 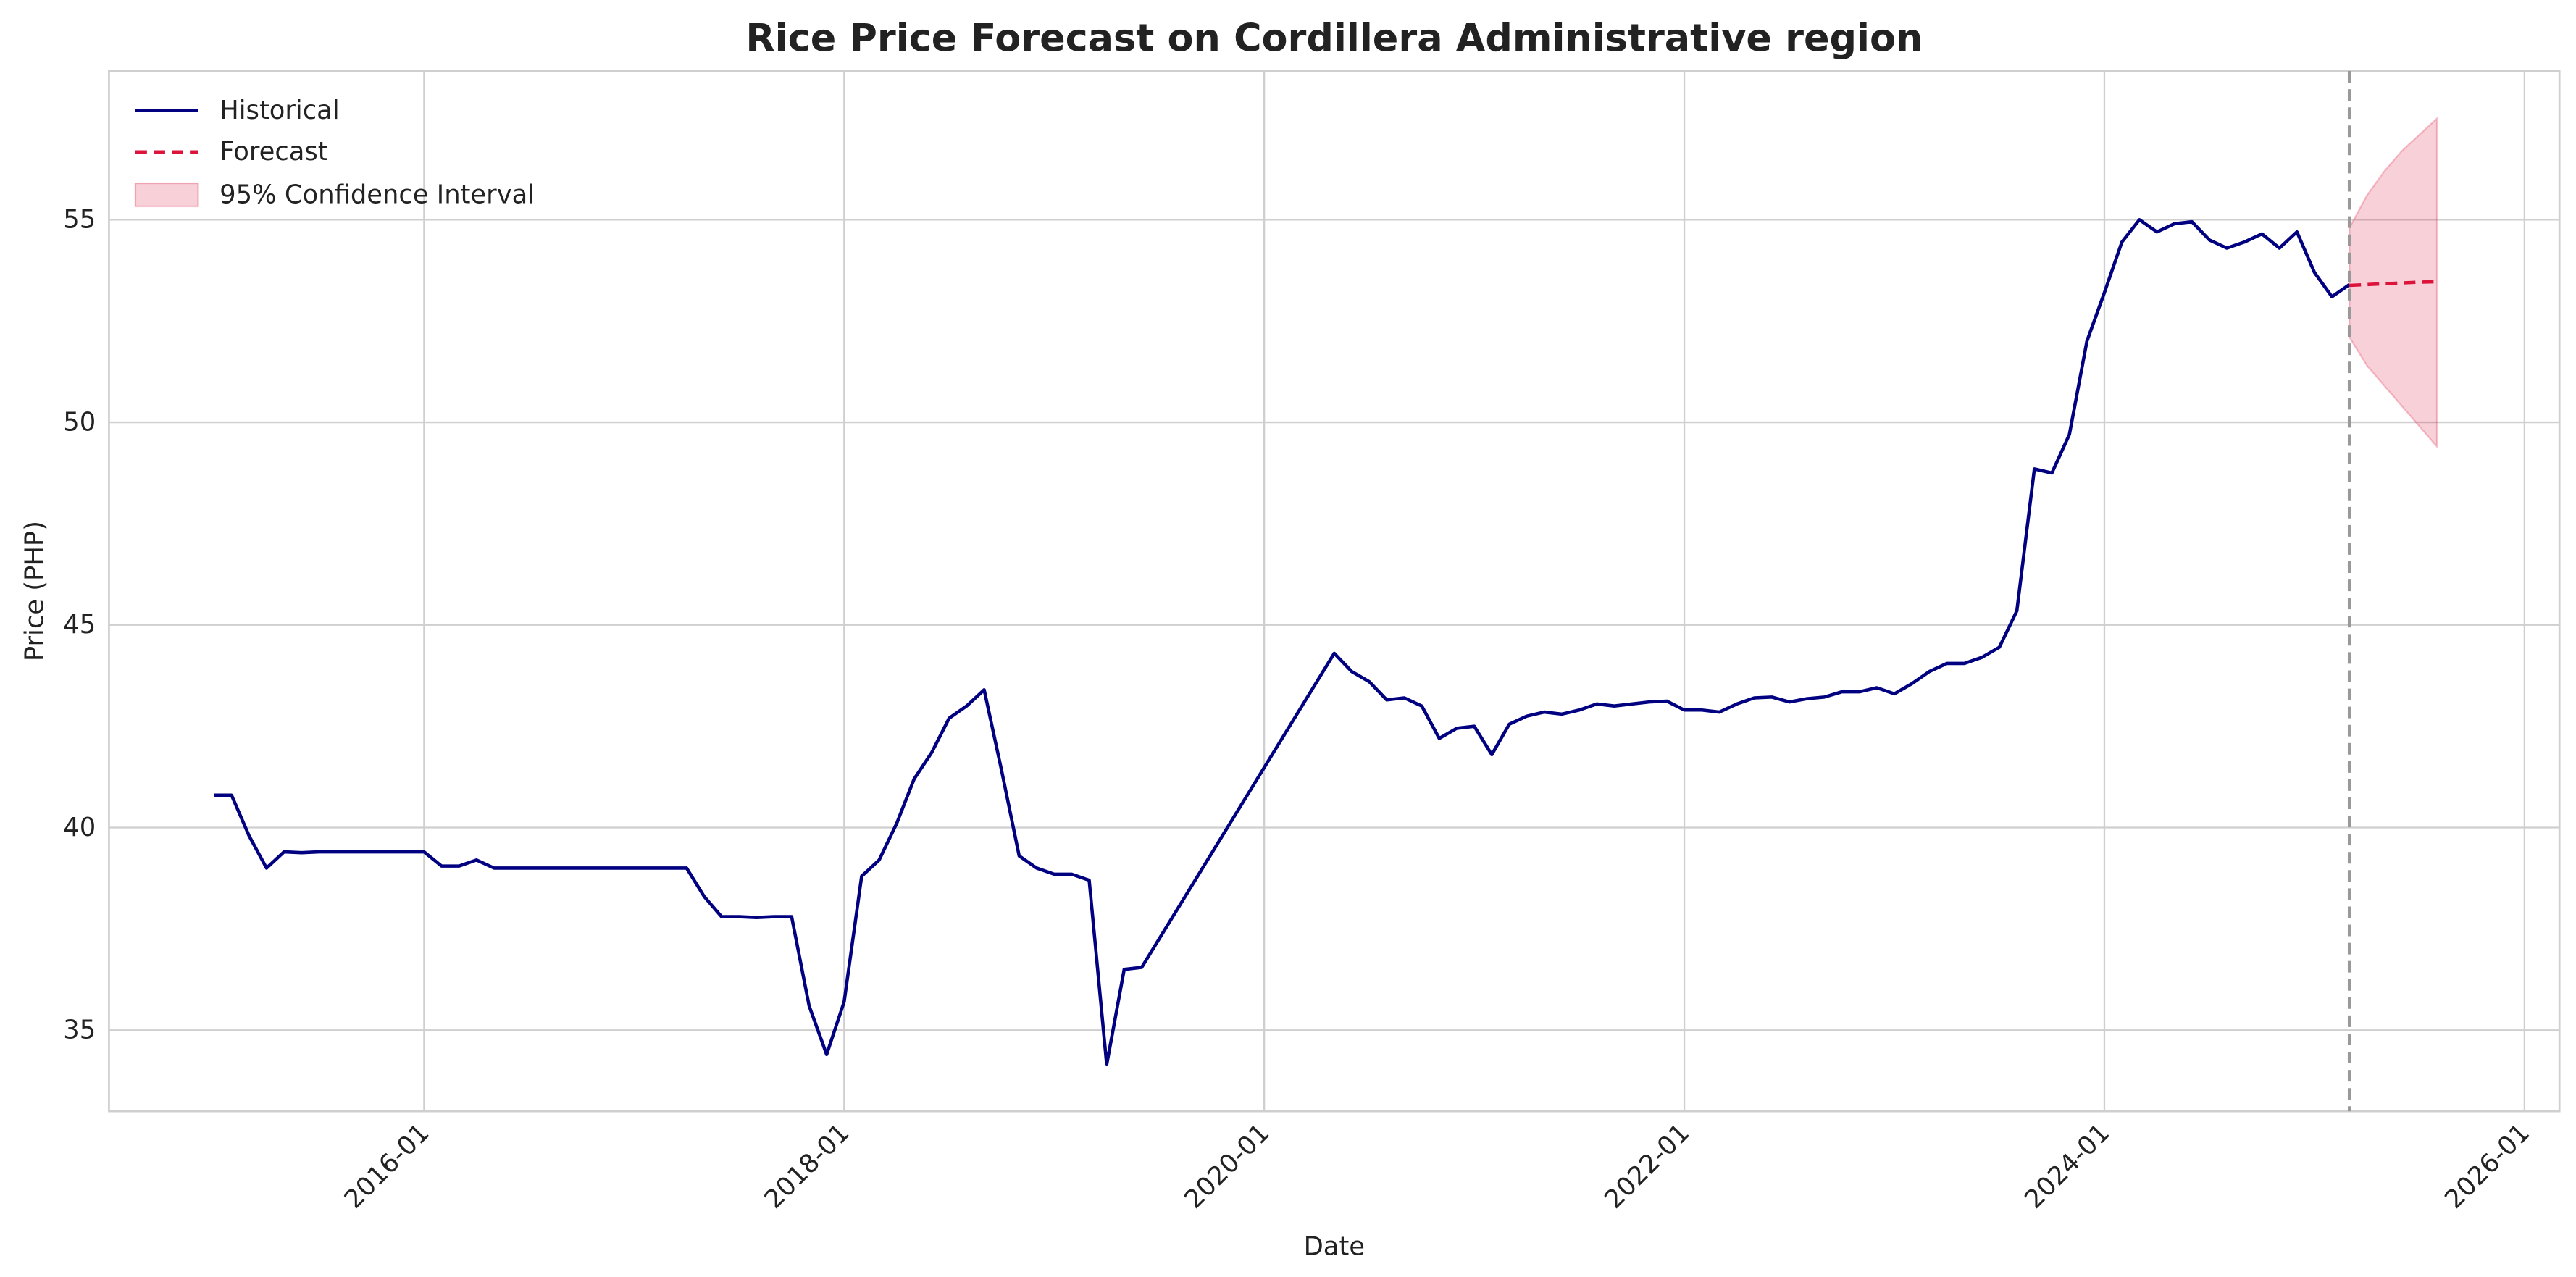 What do you see at coordinates (377, 194) in the screenshot?
I see `legend-label: 95% Confidence Interval` at bounding box center [377, 194].